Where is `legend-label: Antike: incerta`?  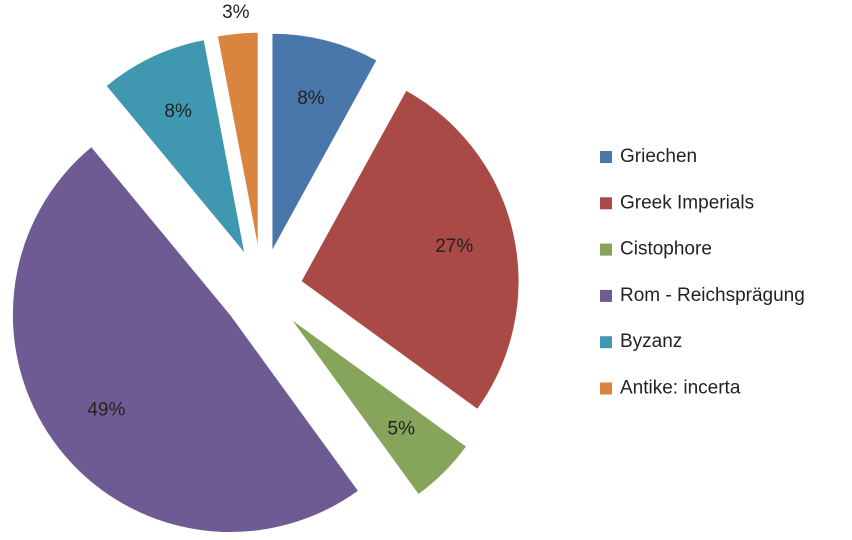
legend-label: Antike: incerta is located at coordinates (680, 388).